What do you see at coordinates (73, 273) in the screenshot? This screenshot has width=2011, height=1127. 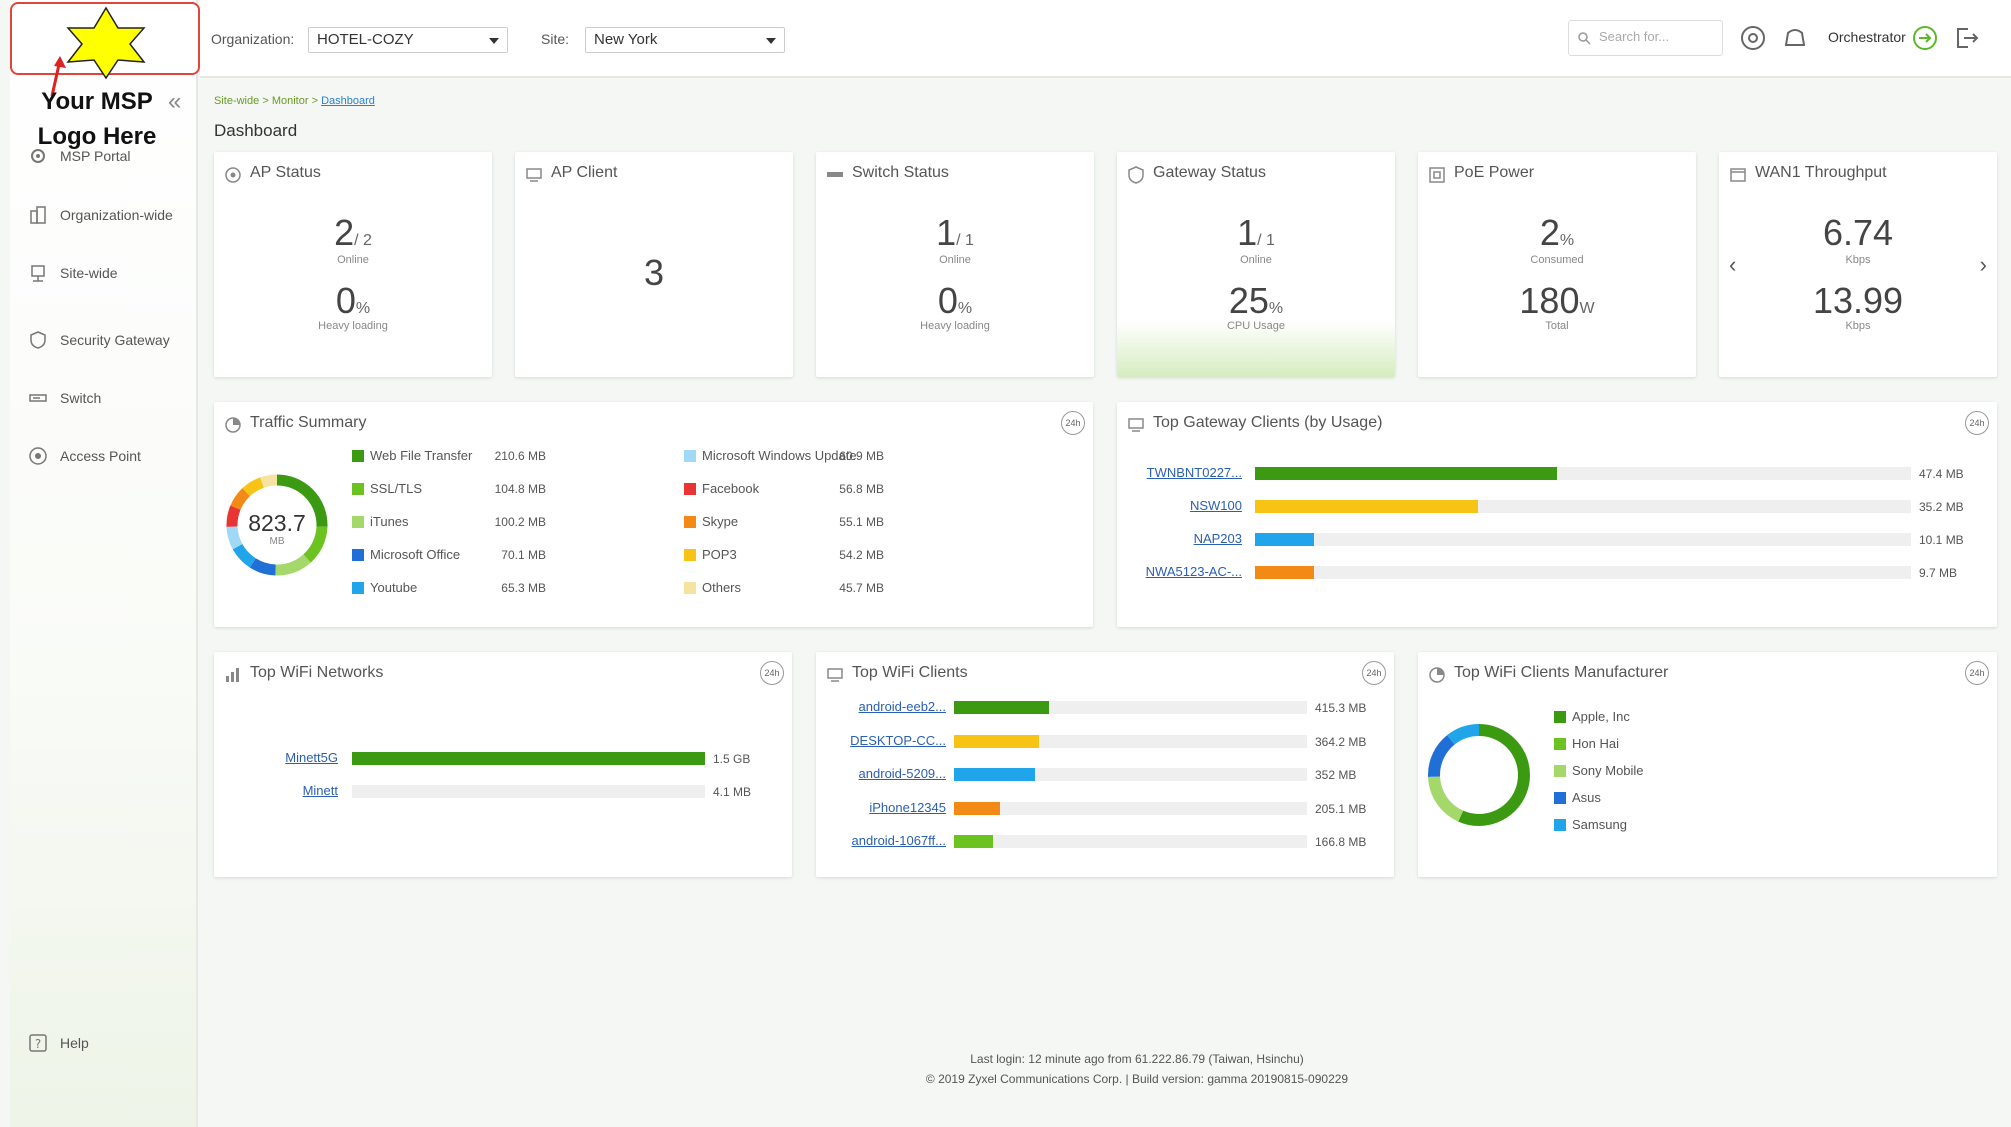 I see `sidebar-item-site-wide: Site-wide` at bounding box center [73, 273].